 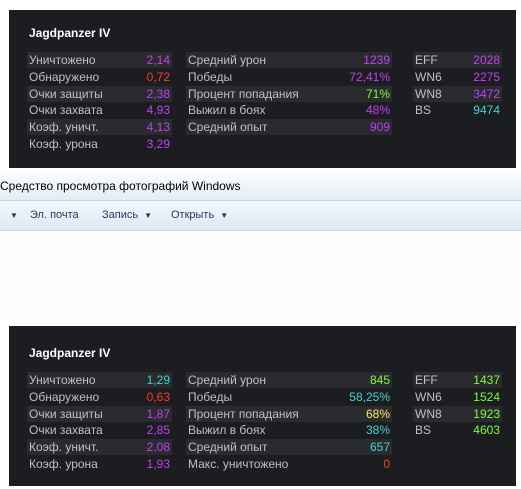 What do you see at coordinates (369, 396) in the screenshot?
I see `stat-value: 58,25%` at bounding box center [369, 396].